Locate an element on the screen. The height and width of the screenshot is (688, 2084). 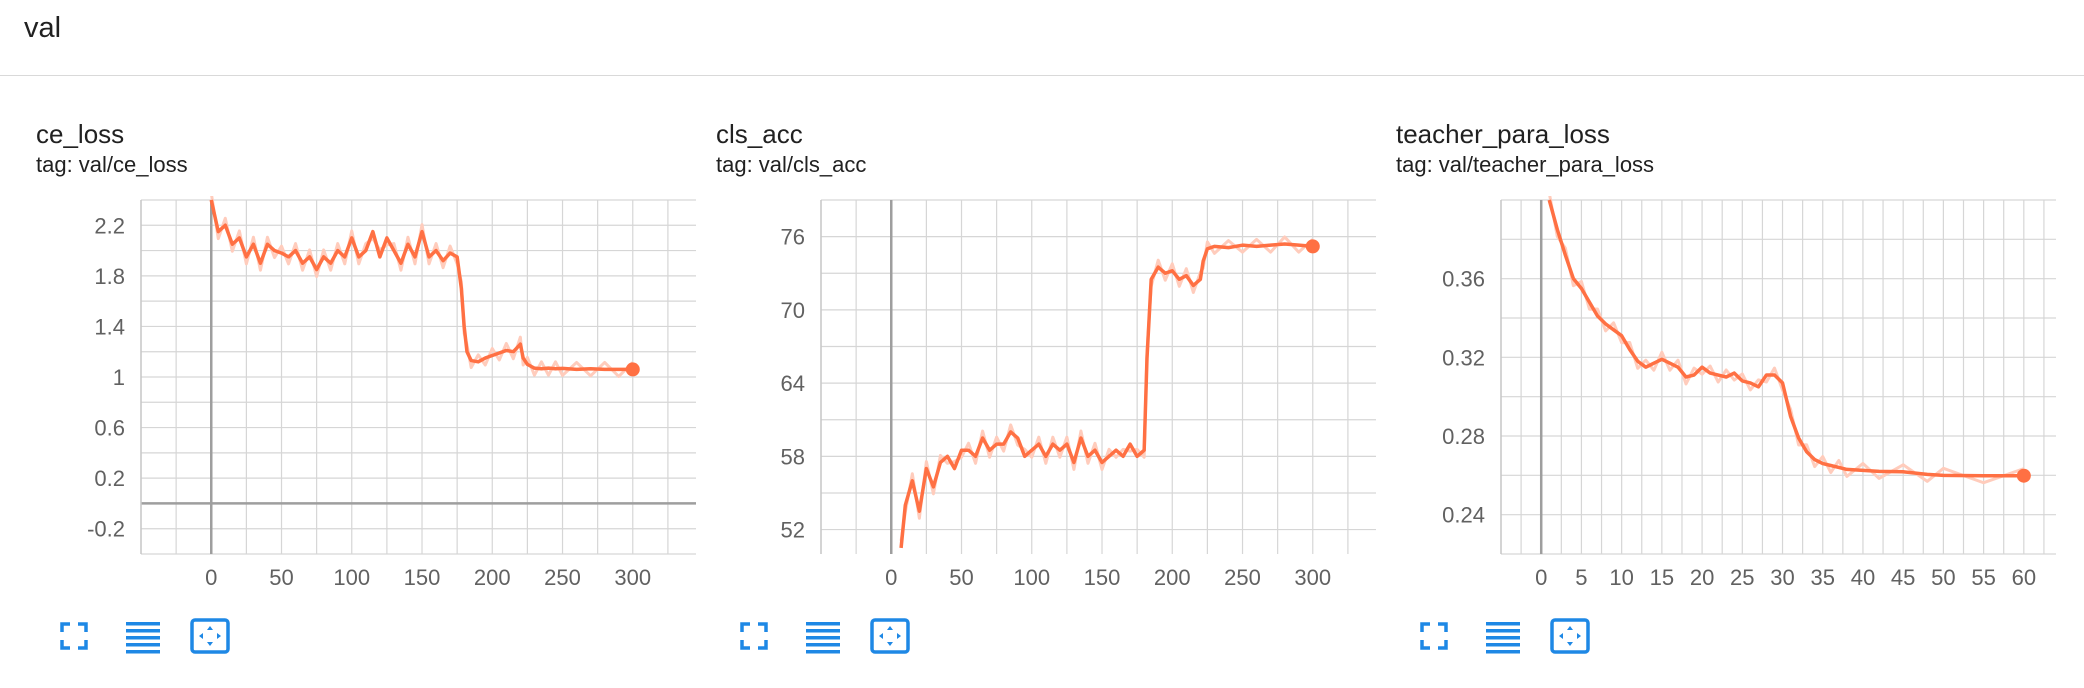
y-tick-label: 2.2 is located at coordinates (109, 225).